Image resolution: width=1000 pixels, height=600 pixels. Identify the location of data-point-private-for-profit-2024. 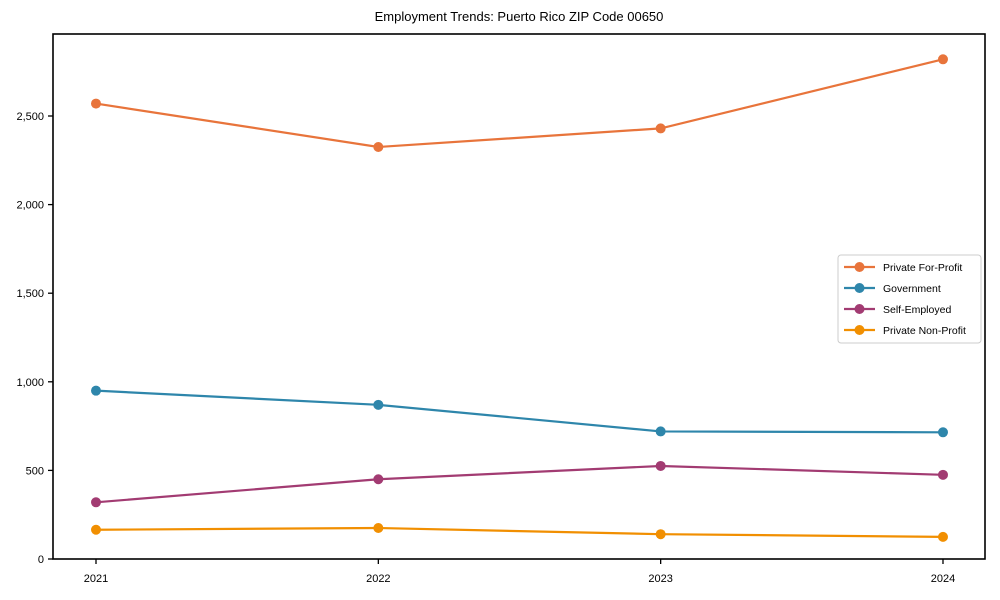
(942, 59).